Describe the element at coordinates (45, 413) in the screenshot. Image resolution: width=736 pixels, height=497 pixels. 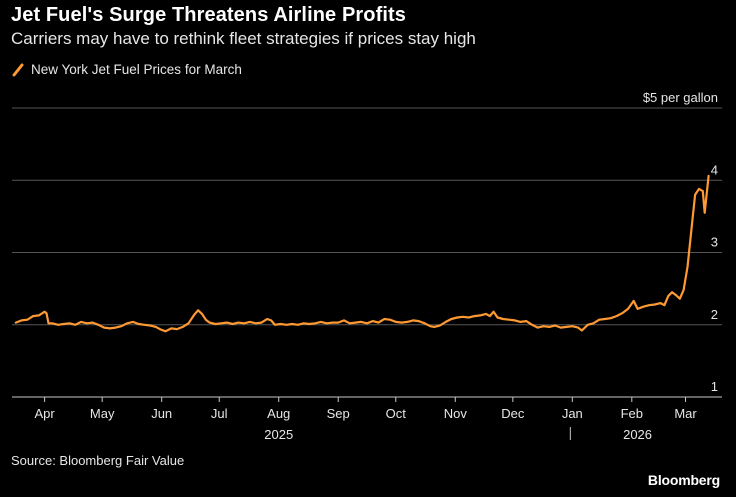
I see `x-tick-label: Apr` at that location.